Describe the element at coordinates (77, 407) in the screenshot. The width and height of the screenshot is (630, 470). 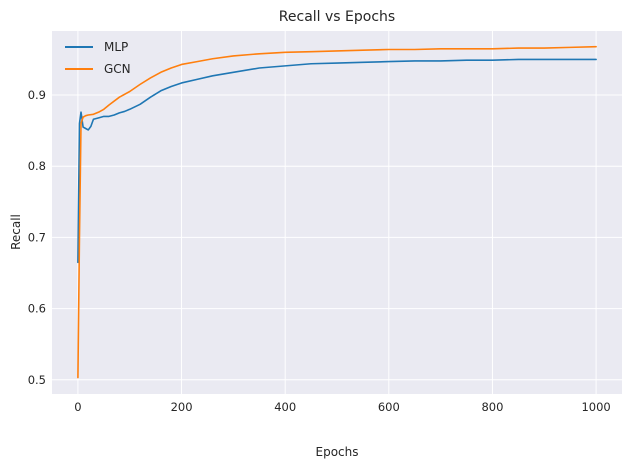
I see `x-tick-label: 0` at that location.